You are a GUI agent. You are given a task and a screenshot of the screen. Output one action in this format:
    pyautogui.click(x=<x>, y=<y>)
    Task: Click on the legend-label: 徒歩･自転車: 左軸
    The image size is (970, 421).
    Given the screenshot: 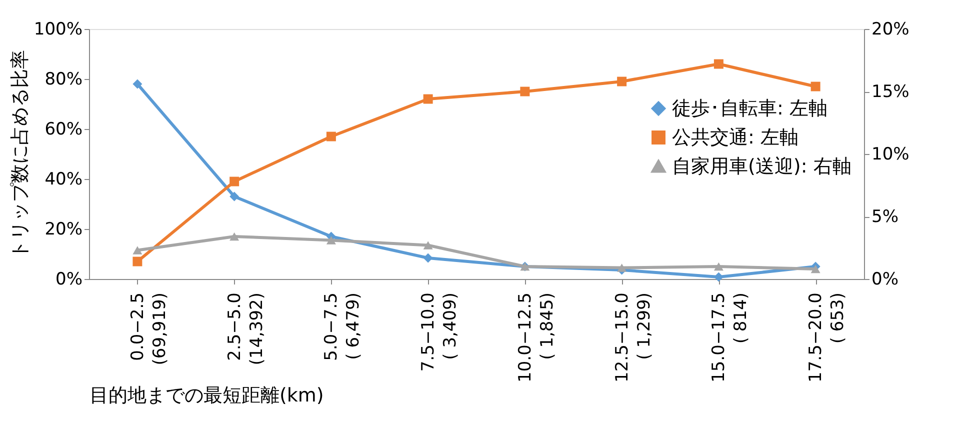 What is the action you would take?
    pyautogui.click(x=750, y=109)
    